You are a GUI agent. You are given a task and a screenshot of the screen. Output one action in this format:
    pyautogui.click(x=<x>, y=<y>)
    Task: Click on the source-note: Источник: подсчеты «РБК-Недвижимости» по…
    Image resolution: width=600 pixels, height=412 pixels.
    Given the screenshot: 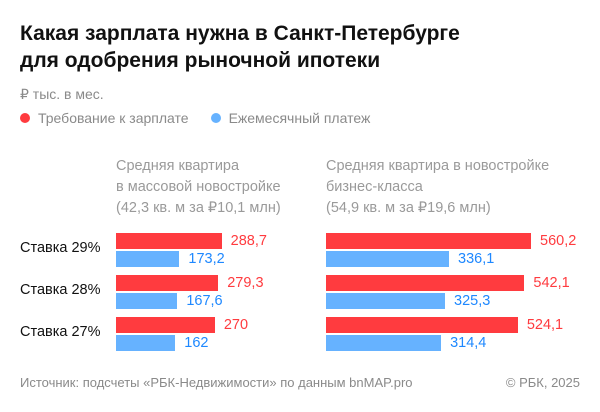 What is the action you would take?
    pyautogui.click(x=216, y=382)
    